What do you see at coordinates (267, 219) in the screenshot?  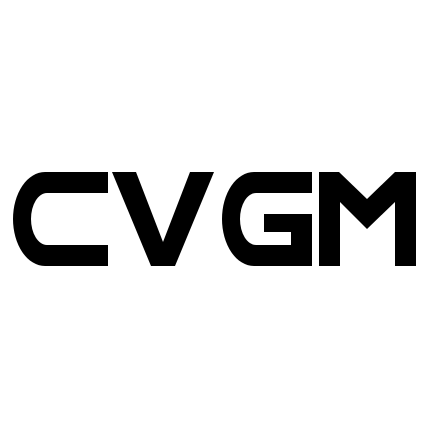 I see `logo-letter-g` at bounding box center [267, 219].